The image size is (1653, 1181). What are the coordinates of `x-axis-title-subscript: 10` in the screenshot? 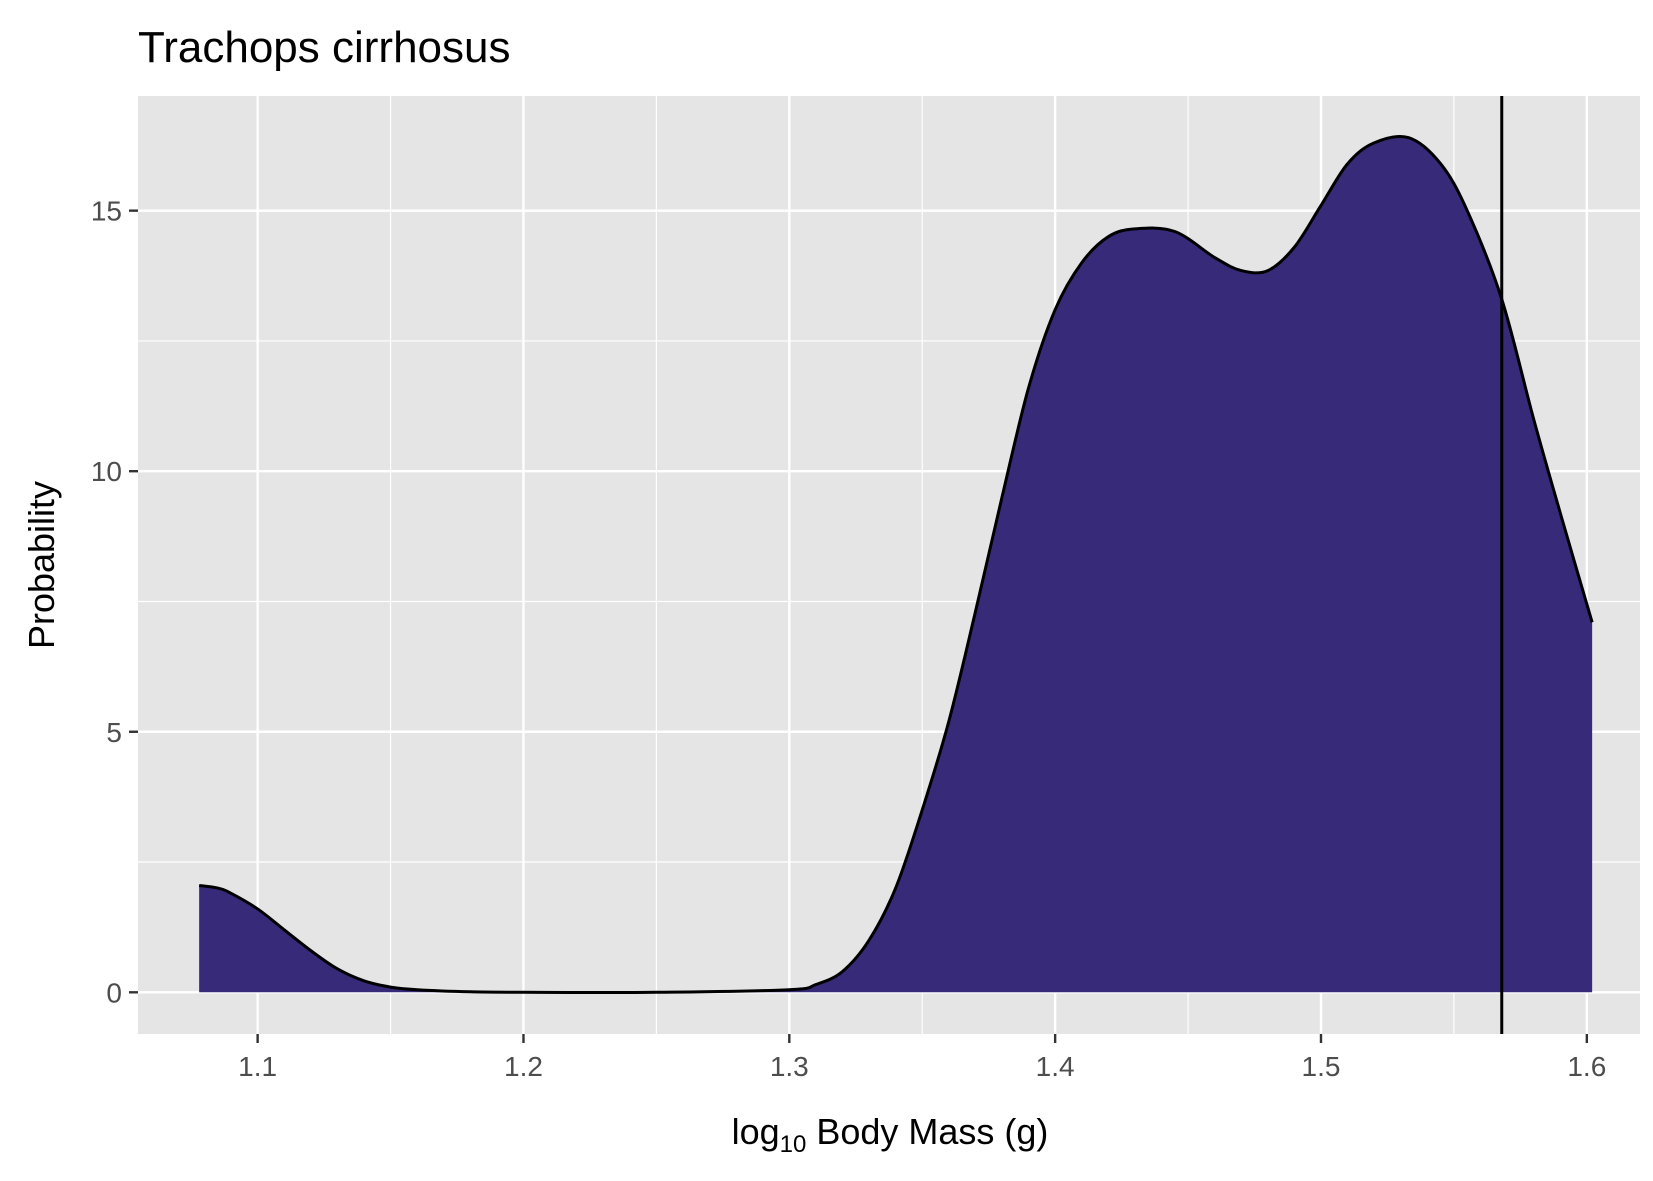 It's located at (793, 1144).